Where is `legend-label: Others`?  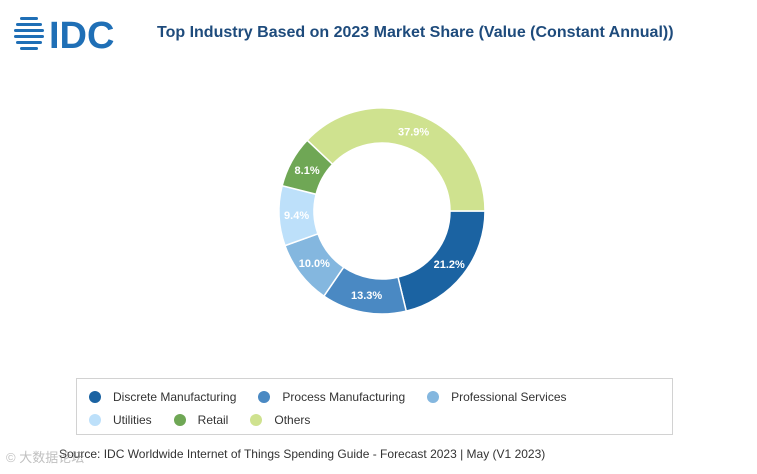 legend-label: Others is located at coordinates (292, 419).